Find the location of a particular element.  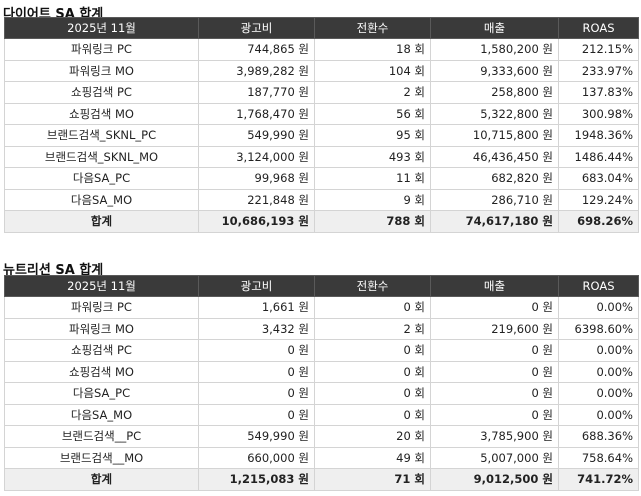

row-label: 브랜드검색_SKNL_MO is located at coordinates (101, 156).